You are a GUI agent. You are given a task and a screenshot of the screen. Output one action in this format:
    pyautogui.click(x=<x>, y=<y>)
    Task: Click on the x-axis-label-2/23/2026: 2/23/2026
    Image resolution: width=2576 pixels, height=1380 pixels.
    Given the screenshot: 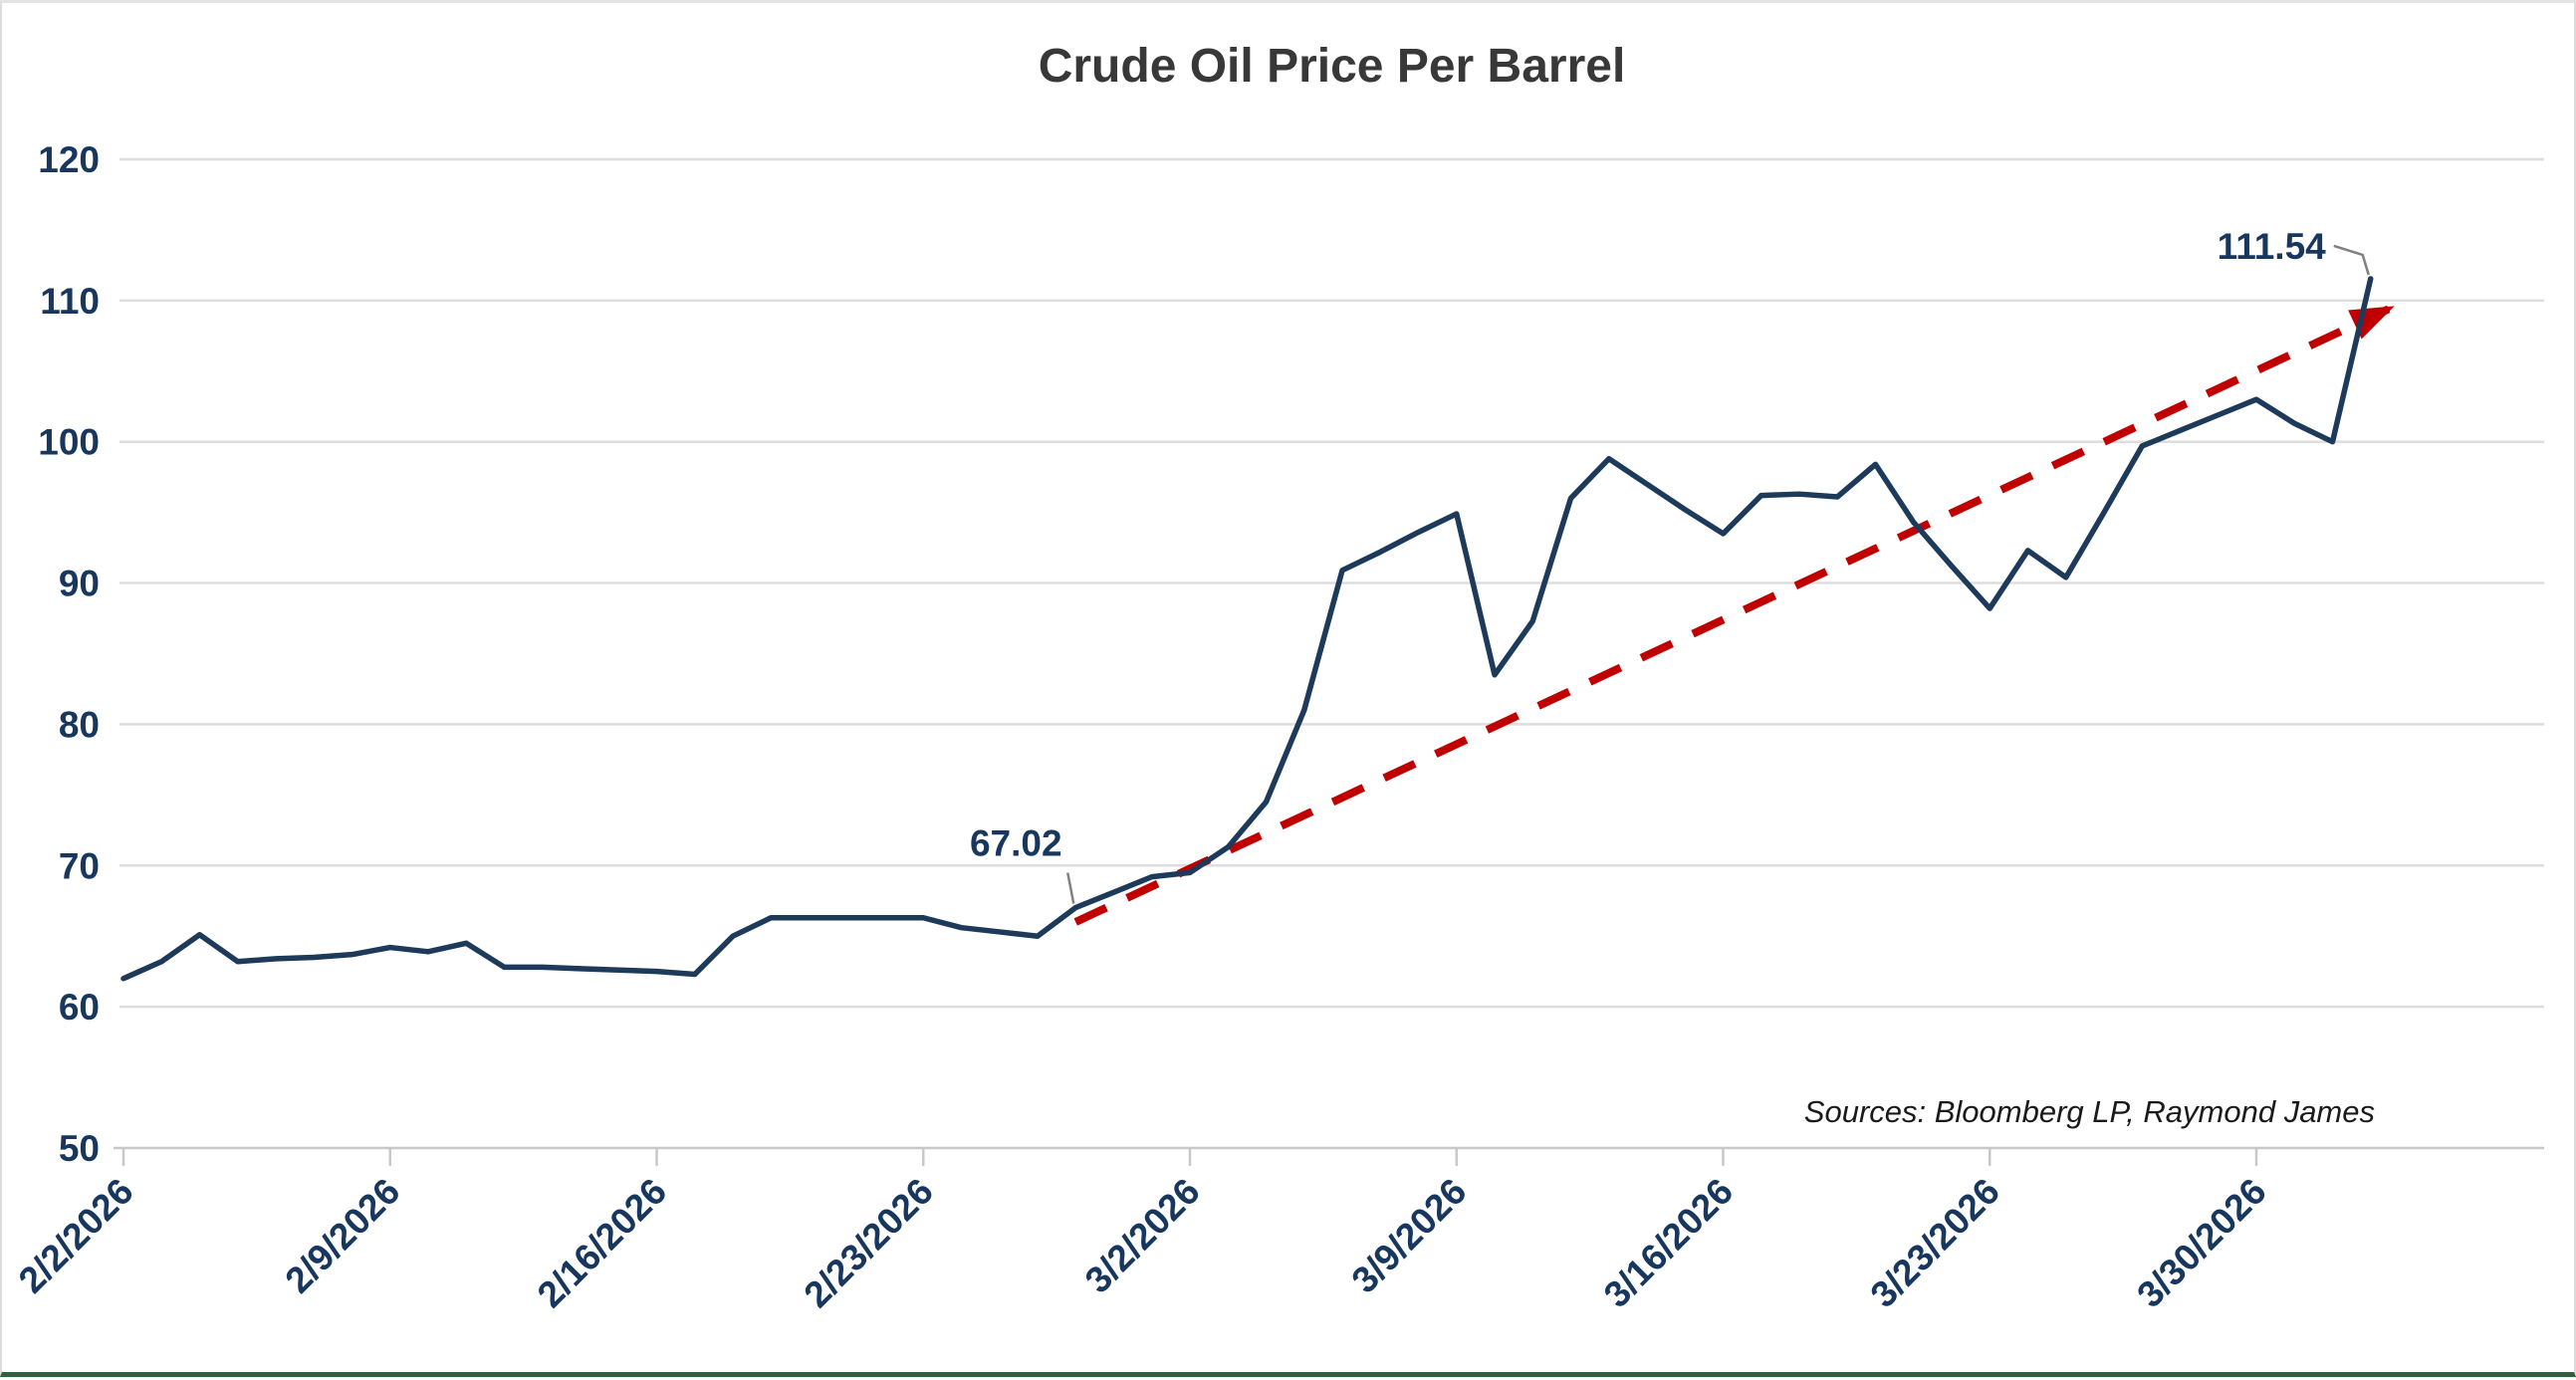 What is the action you would take?
    pyautogui.click(x=869, y=1243)
    